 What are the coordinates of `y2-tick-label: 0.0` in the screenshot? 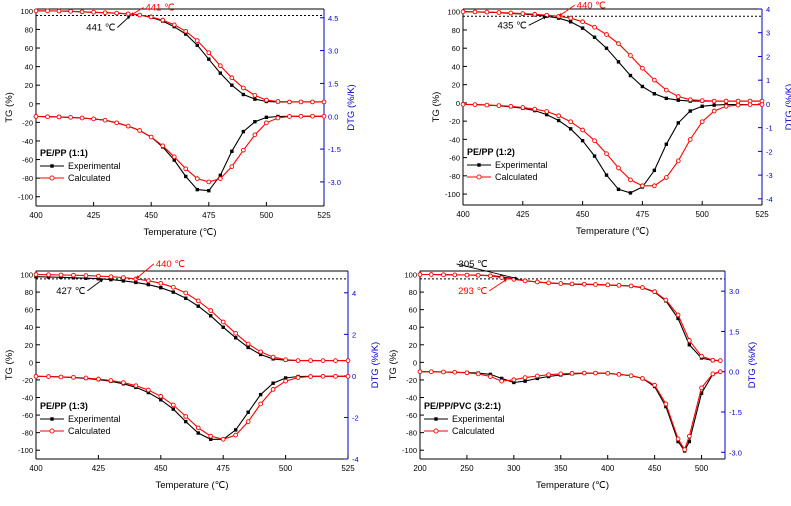 It's located at (333, 116).